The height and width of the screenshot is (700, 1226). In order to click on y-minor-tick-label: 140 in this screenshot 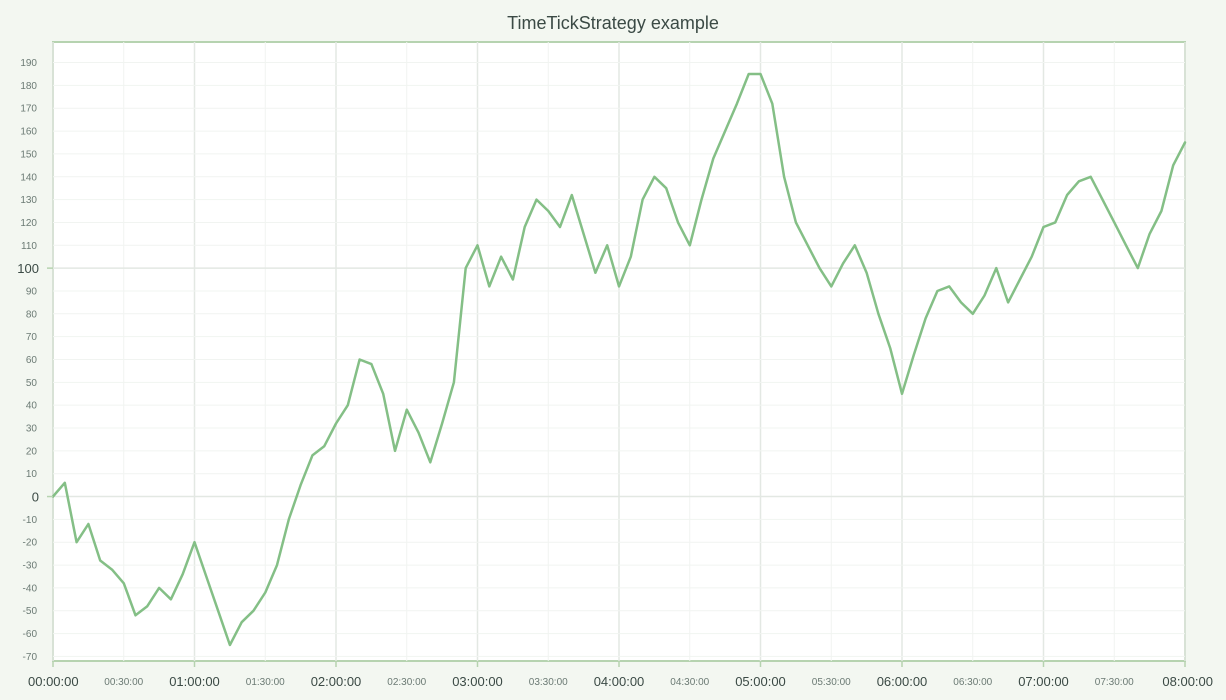, I will do `click(28, 177)`.